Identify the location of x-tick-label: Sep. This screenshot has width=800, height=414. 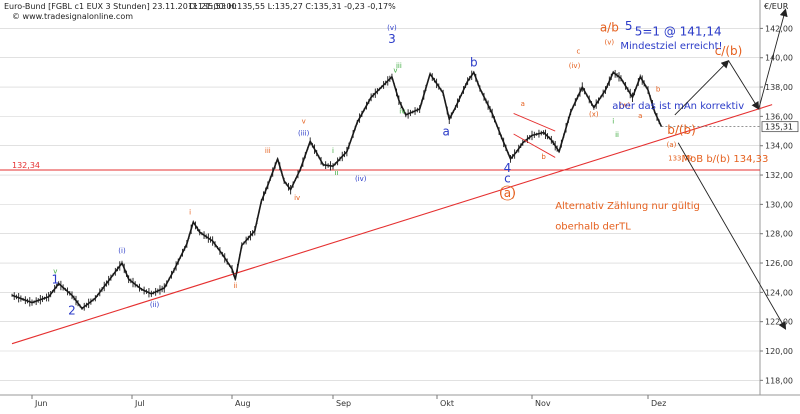
(343, 403).